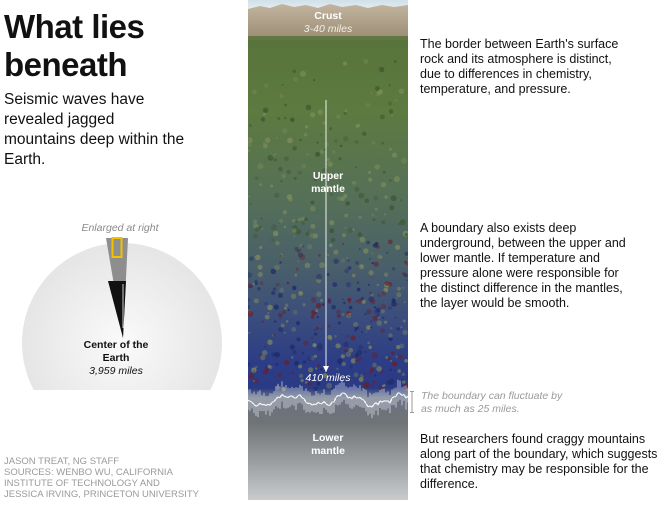 The image size is (658, 508). I want to click on center-name: Center of the Earth, so click(116, 351).